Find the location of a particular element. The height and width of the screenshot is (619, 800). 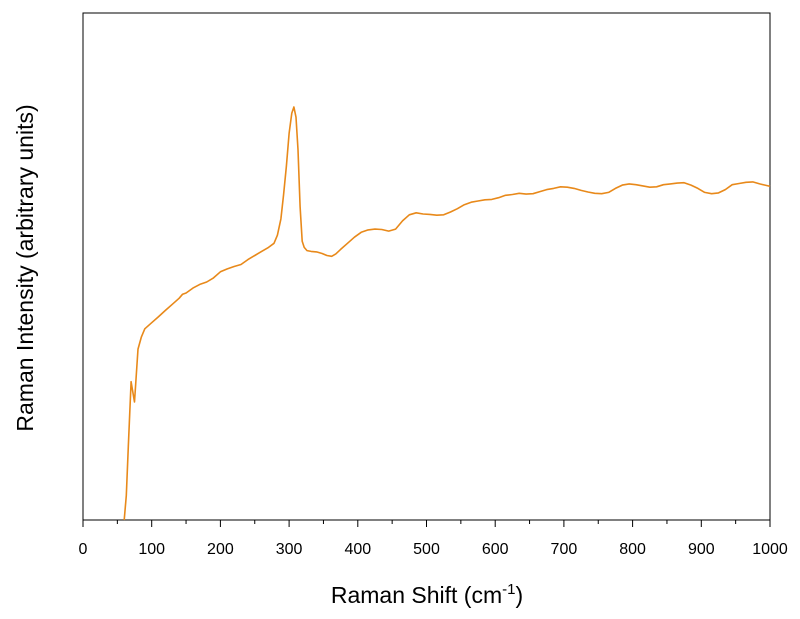

x-tick-label-700: 700 is located at coordinates (564, 549).